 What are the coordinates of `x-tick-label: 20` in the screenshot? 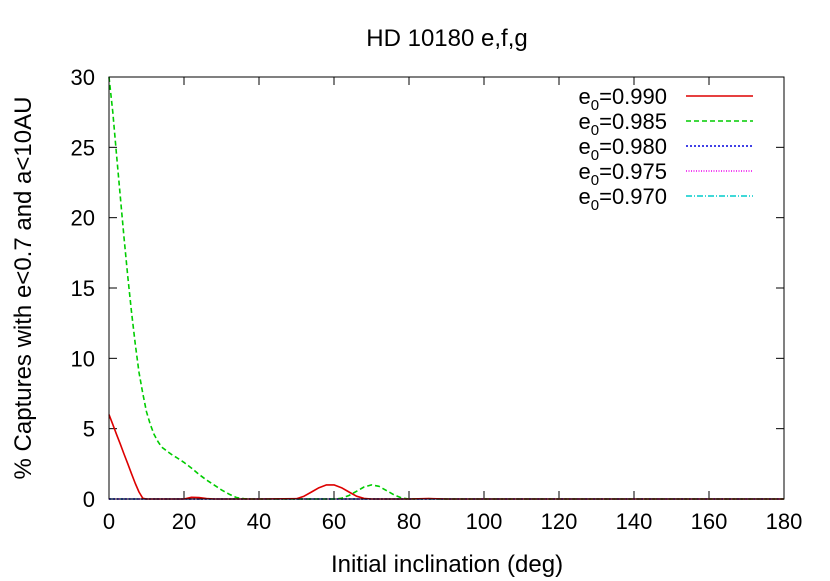 It's located at (184, 521).